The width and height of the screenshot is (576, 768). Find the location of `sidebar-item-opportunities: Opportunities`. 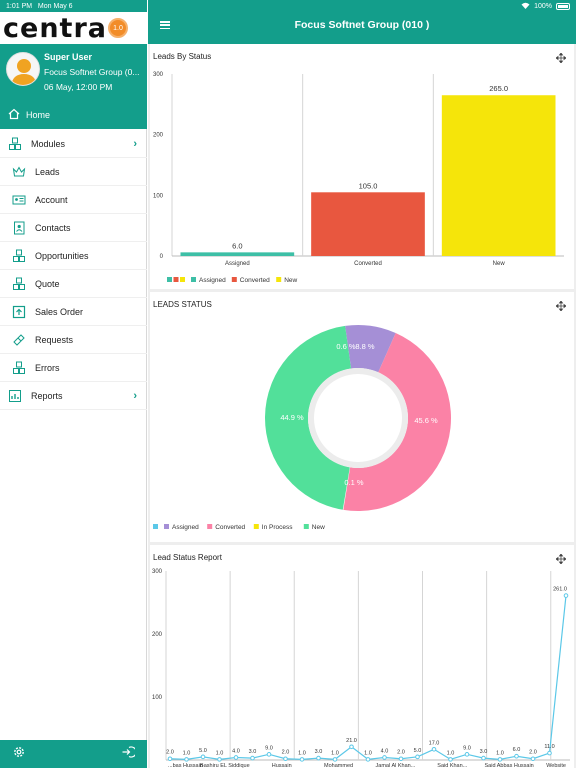

sidebar-item-opportunities: Opportunities is located at coordinates (73, 256).